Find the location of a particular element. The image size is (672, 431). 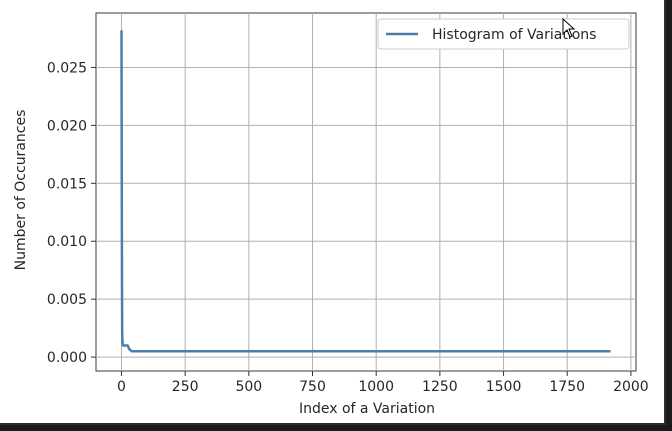

x-tick-label: 0 is located at coordinates (121, 387).